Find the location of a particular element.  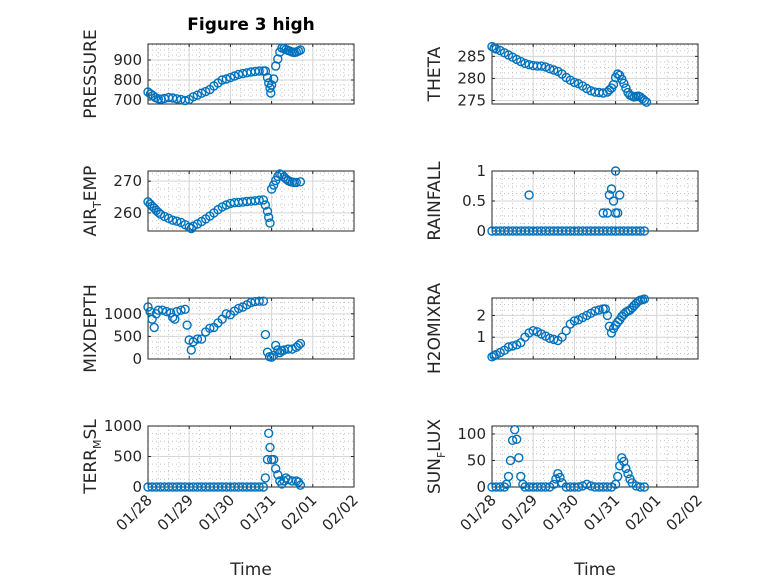

y-tick-label: 1000 is located at coordinates (123, 314).